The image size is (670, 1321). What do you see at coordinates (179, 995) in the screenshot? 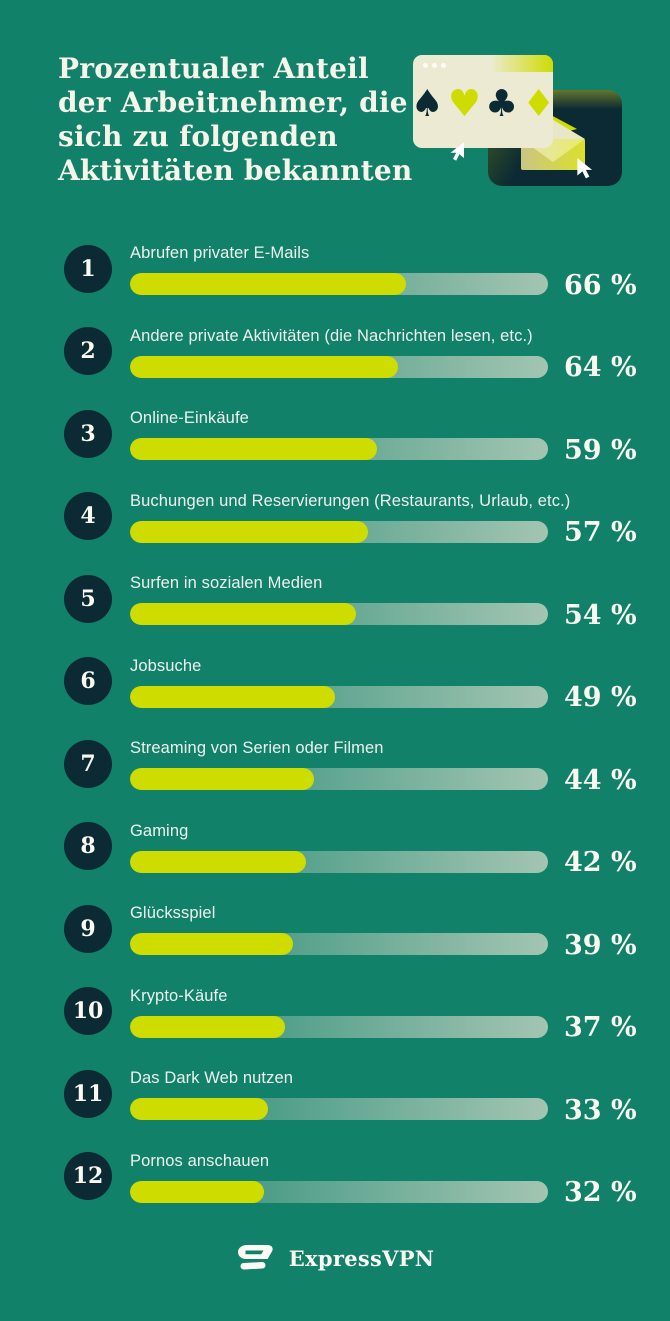
I see `activity-label: Krypto-Käufe` at bounding box center [179, 995].